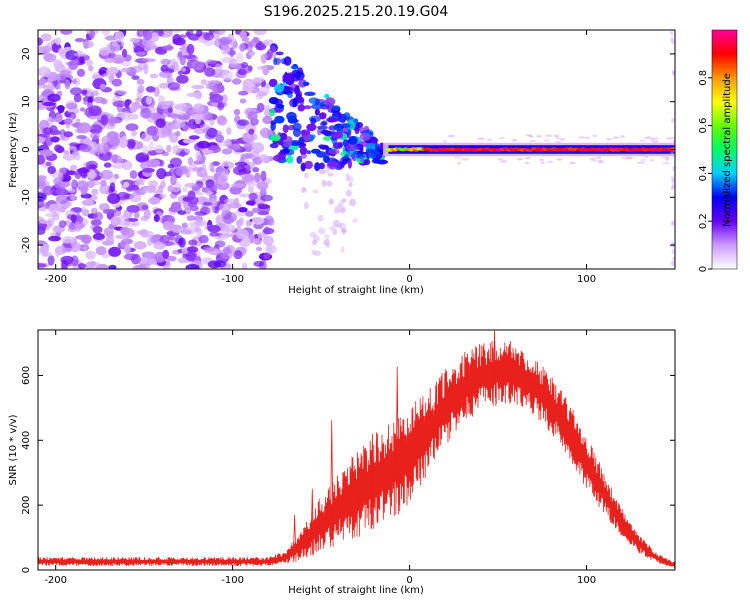 This screenshot has height=600, width=750. Describe the element at coordinates (232, 580) in the screenshot. I see `snr-x-tick-label-1: -100` at that location.